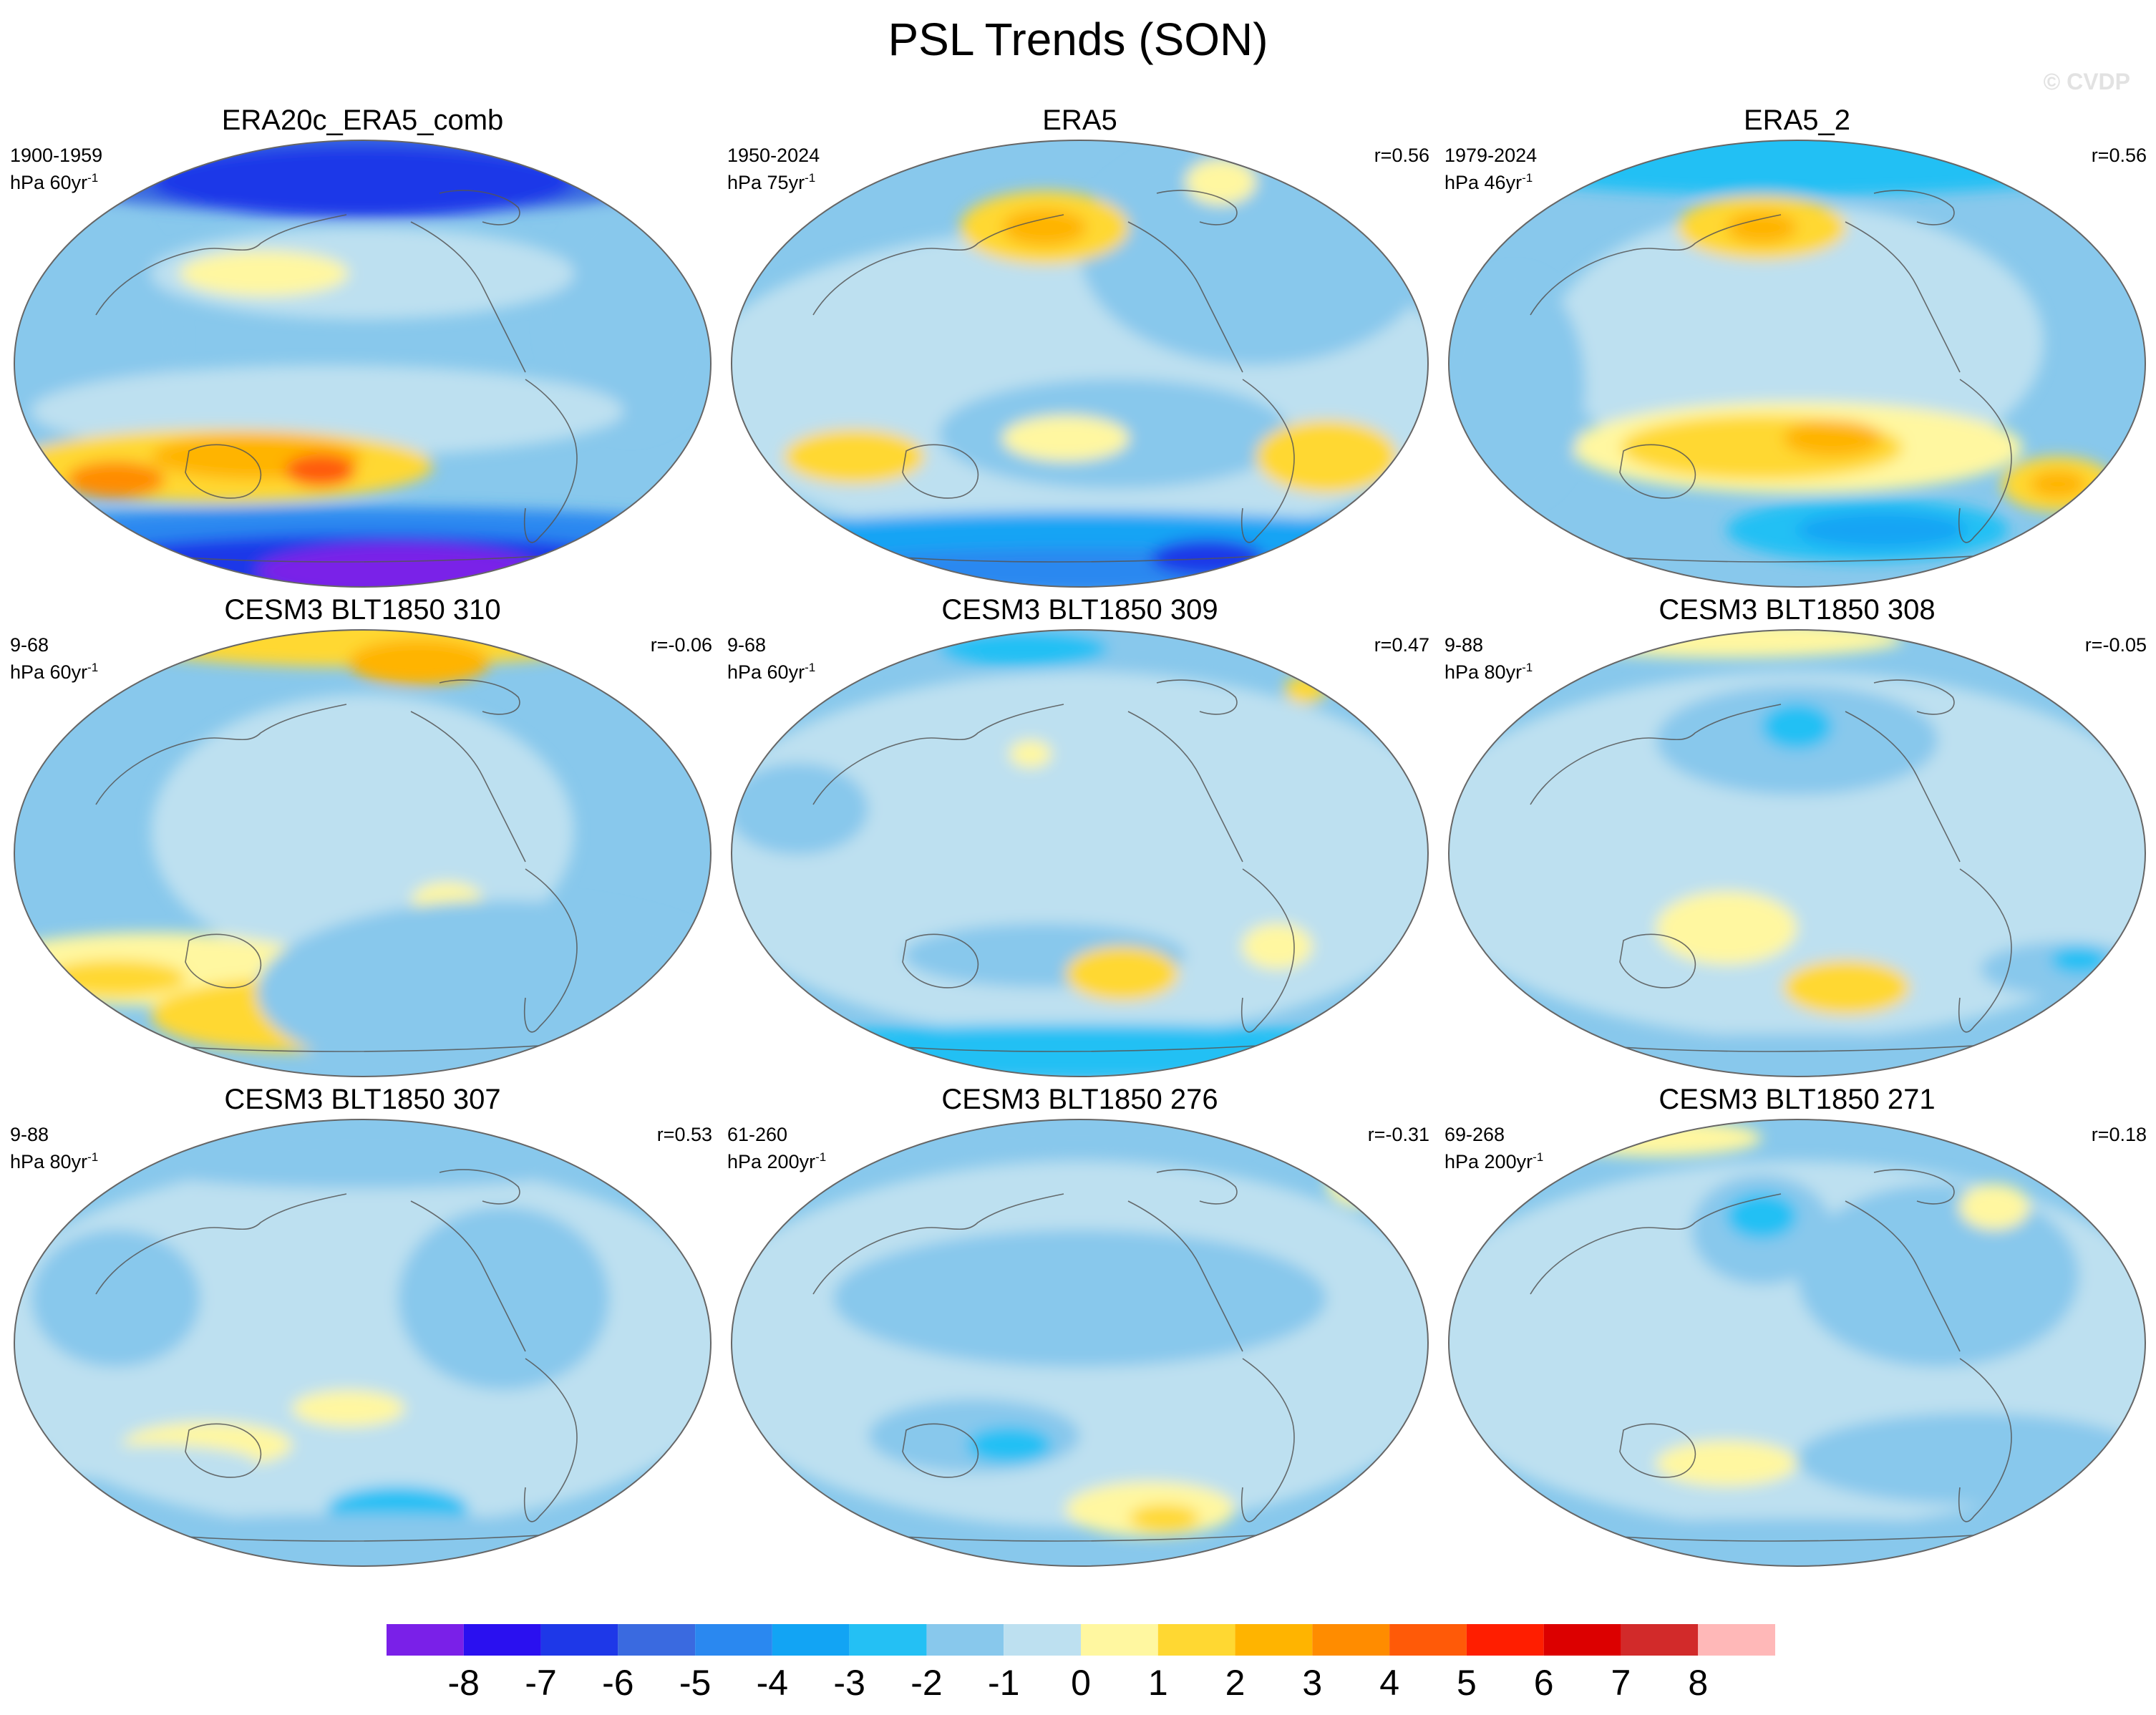 This screenshot has width=2156, height=1715. I want to click on panel-units-base: hPa 46yr, so click(1484, 183).